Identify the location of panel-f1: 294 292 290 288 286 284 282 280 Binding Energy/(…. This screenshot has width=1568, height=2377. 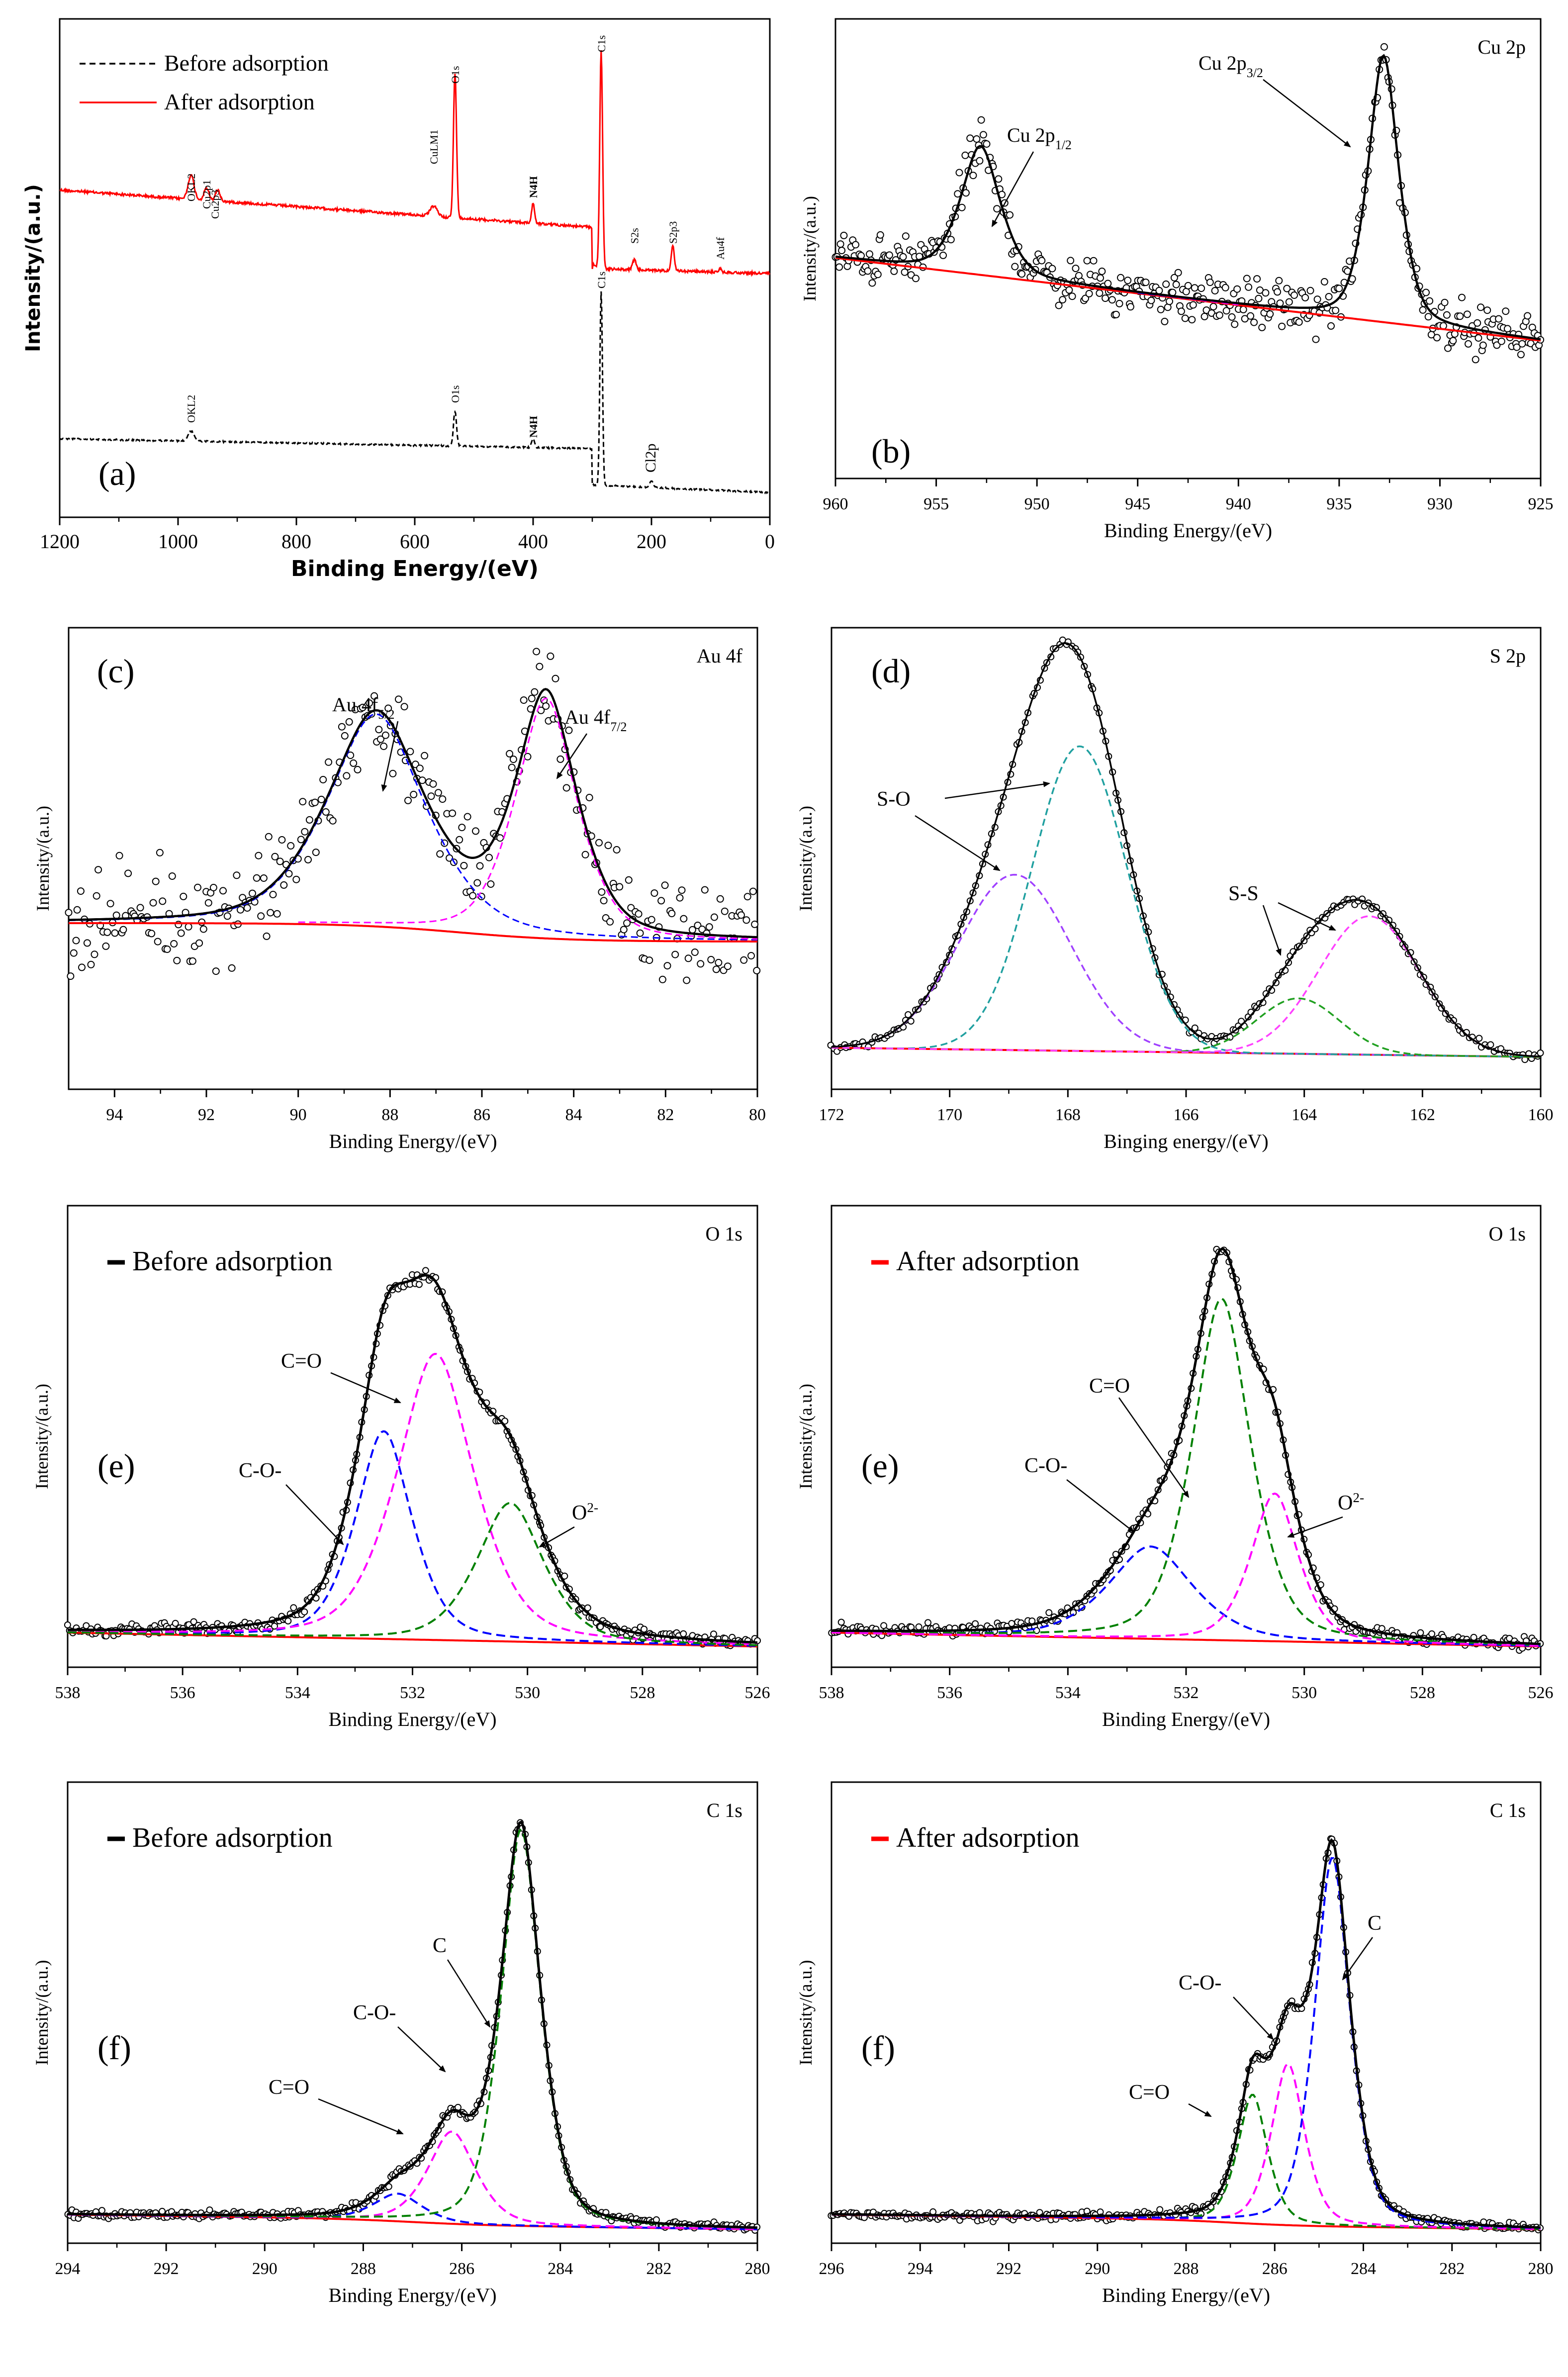
(401, 2043).